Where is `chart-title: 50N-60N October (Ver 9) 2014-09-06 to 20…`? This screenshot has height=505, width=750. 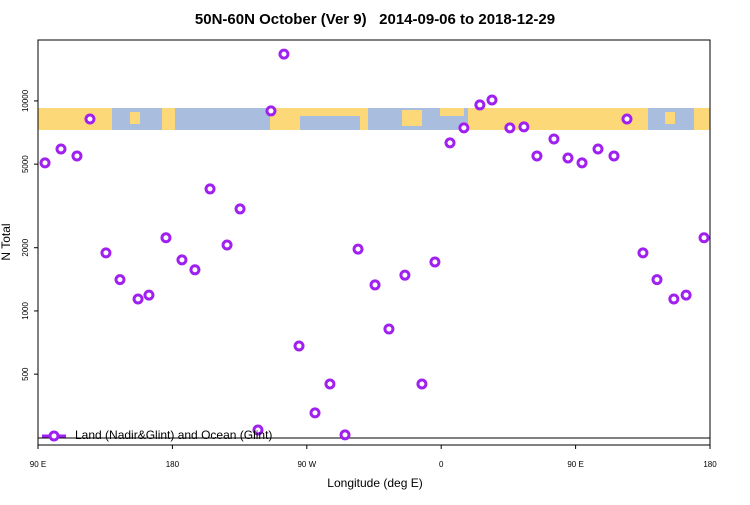
chart-title: 50N-60N October (Ver 9) 2014-09-06 to 20… is located at coordinates (375, 19).